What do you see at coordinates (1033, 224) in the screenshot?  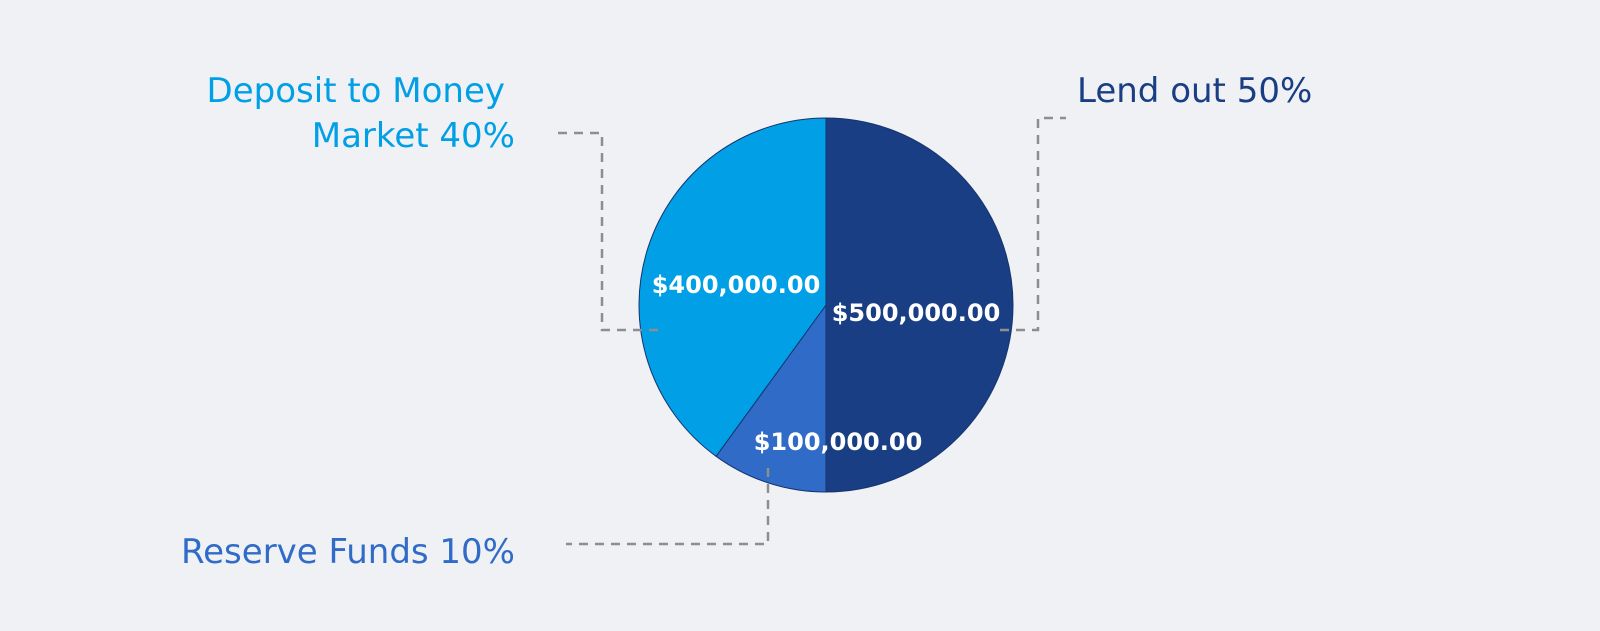 I see `leader-line-lend-out` at bounding box center [1033, 224].